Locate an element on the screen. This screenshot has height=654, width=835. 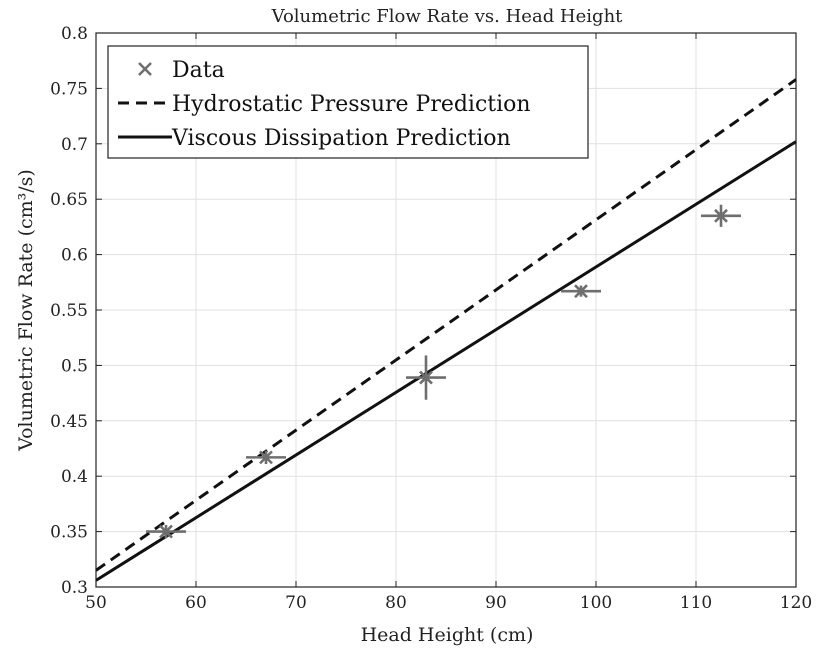
x-tick-label: 90 is located at coordinates (496, 603).